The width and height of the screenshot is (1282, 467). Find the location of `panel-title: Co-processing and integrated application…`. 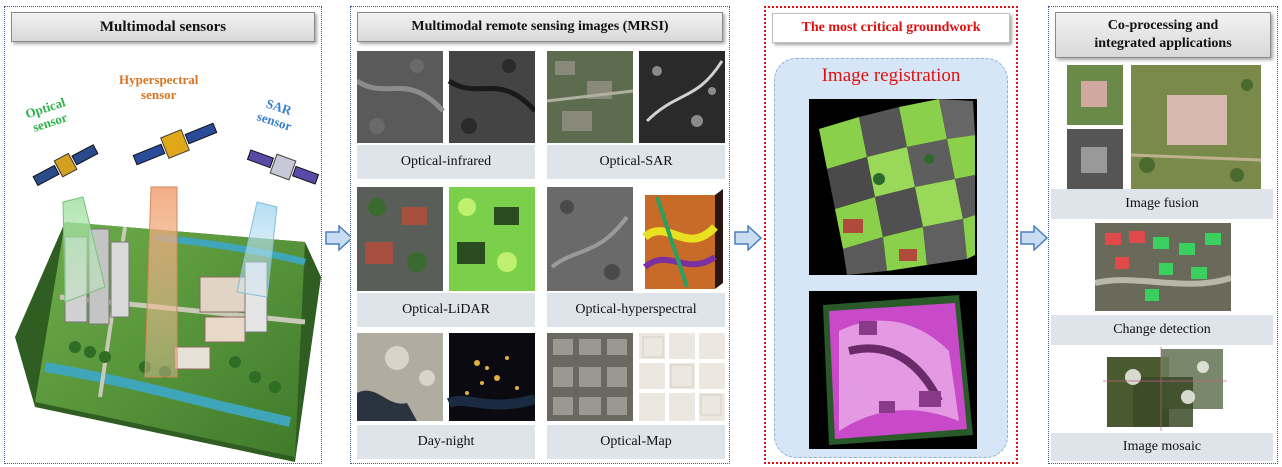

panel-title: Co-processing and integrated application… is located at coordinates (1163, 35).